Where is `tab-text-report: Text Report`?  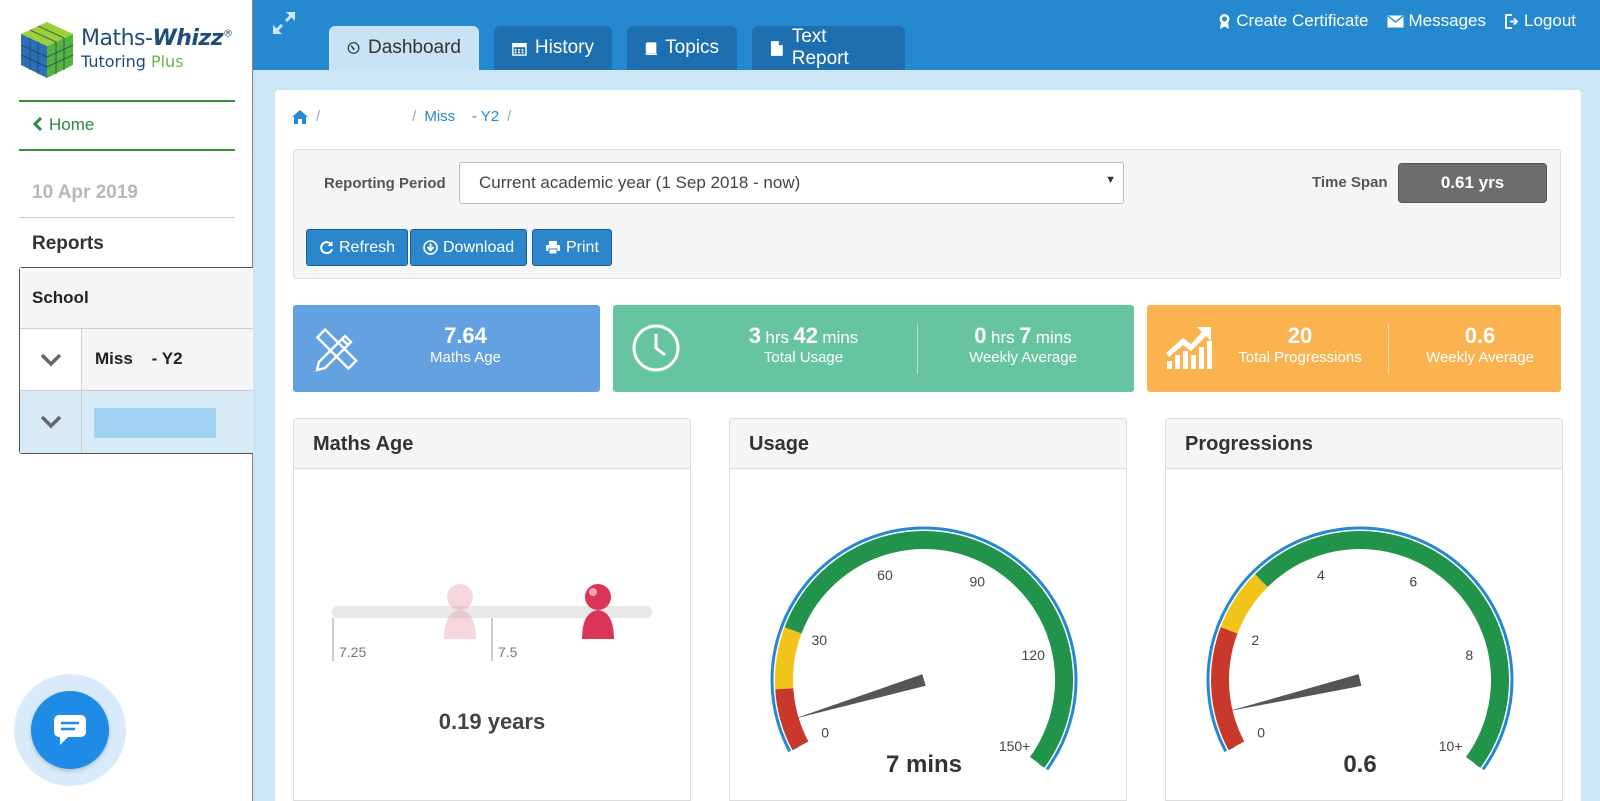 tab-text-report: Text Report is located at coordinates (828, 48).